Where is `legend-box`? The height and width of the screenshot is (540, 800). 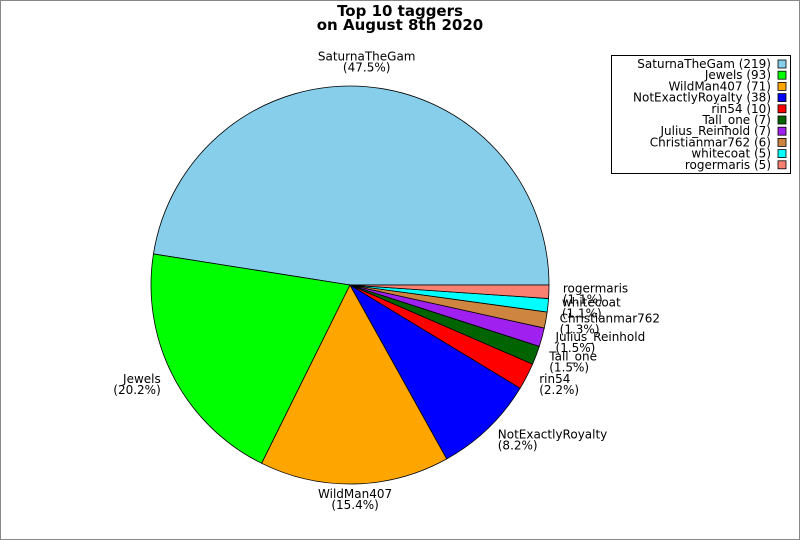
legend-box is located at coordinates (701, 114).